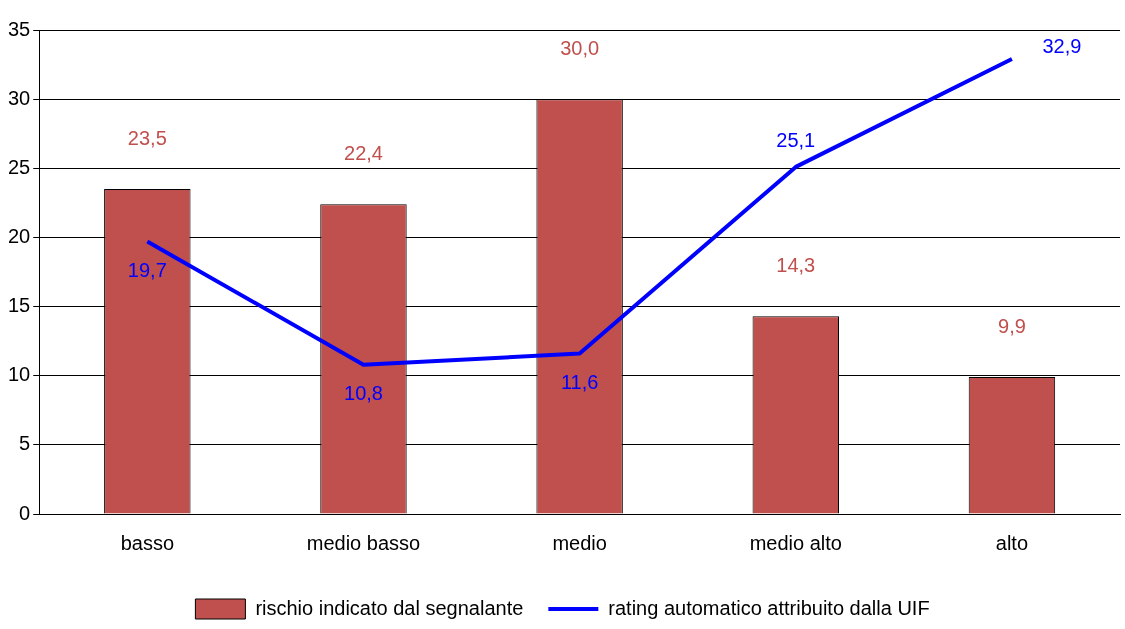 Image resolution: width=1125 pixels, height=629 pixels. What do you see at coordinates (19, 28) in the screenshot?
I see `y-tick-label: 35` at bounding box center [19, 28].